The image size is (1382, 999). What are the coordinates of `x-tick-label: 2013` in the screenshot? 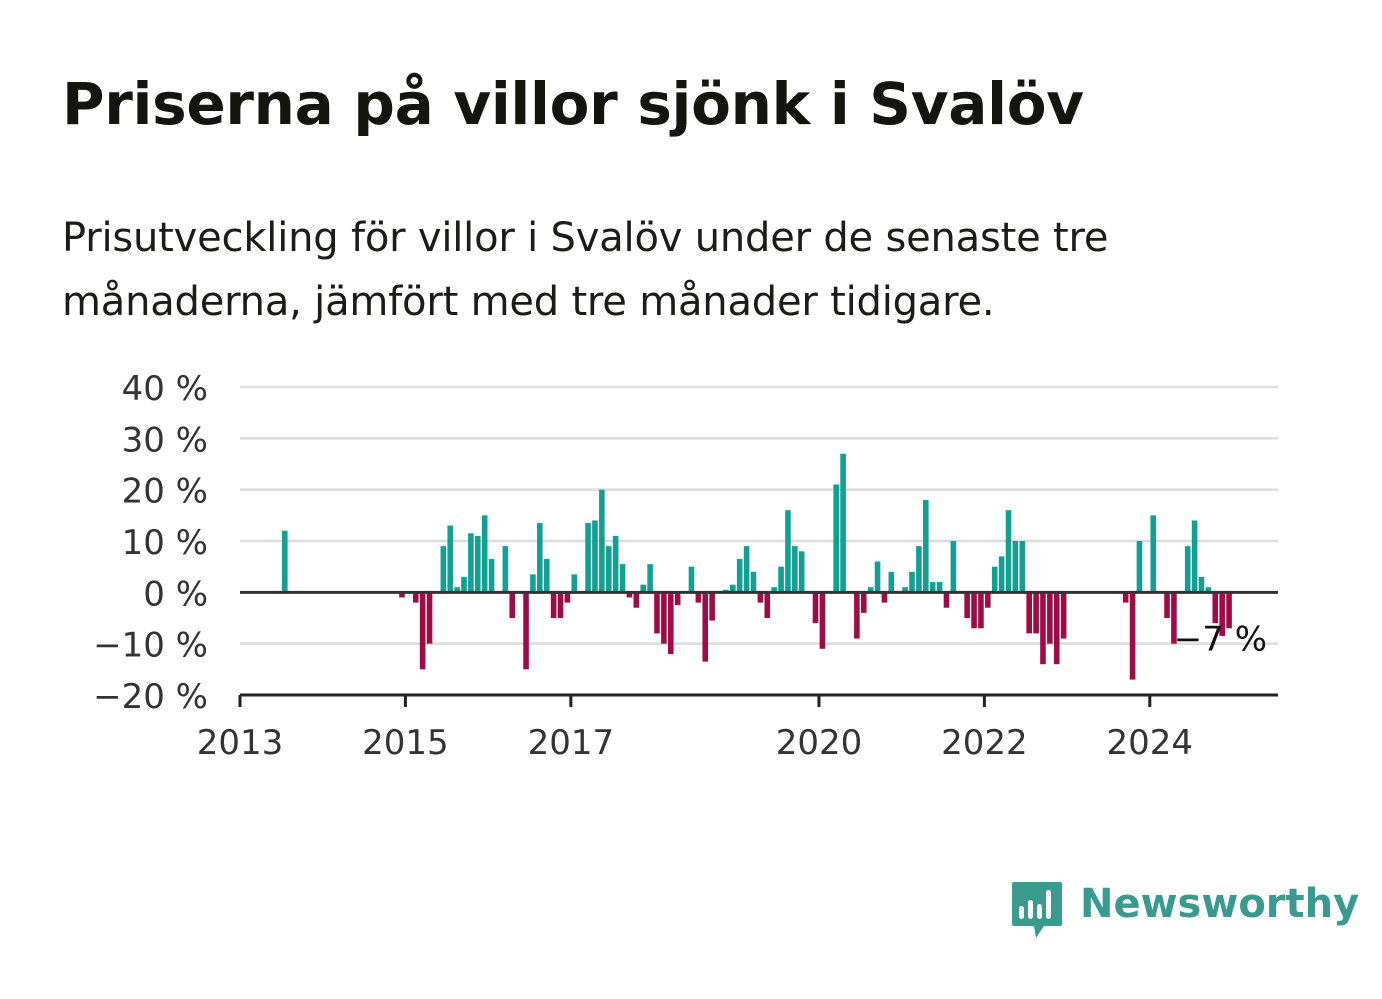 It's located at (240, 743).